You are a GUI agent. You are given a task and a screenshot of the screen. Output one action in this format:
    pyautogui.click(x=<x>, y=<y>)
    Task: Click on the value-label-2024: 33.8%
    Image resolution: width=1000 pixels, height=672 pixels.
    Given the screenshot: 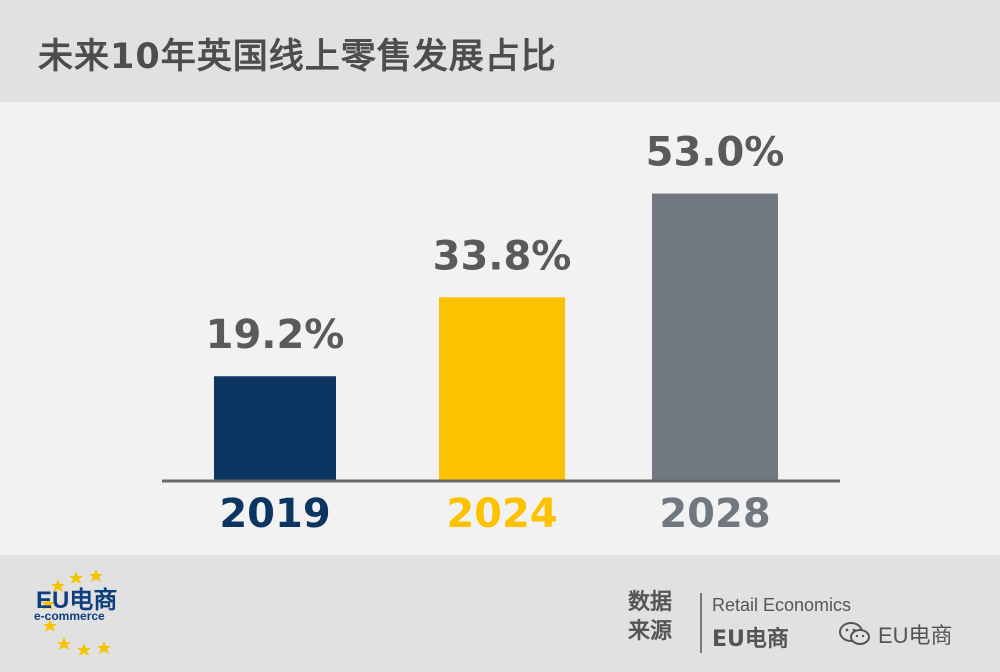 What is the action you would take?
    pyautogui.click(x=502, y=256)
    